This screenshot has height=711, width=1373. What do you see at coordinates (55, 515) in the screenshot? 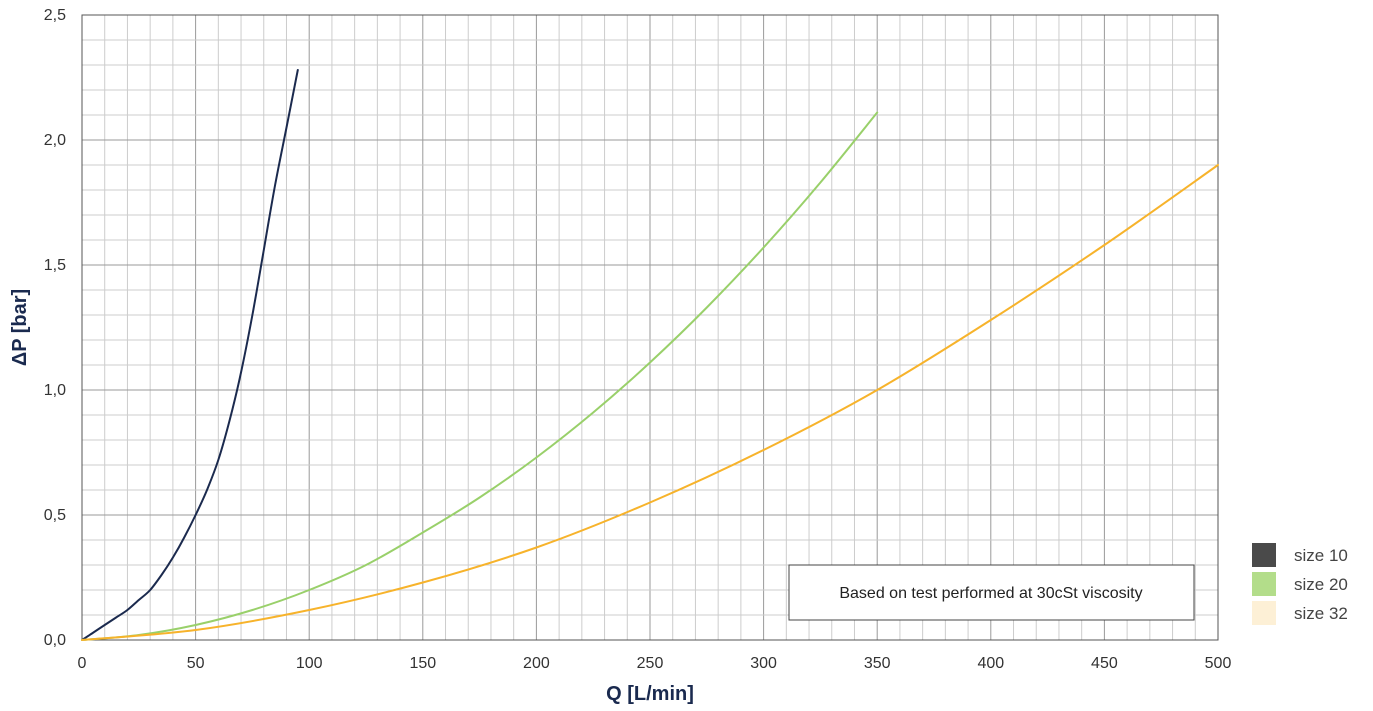
I see `y-tick-label: 0,5` at bounding box center [55, 515].